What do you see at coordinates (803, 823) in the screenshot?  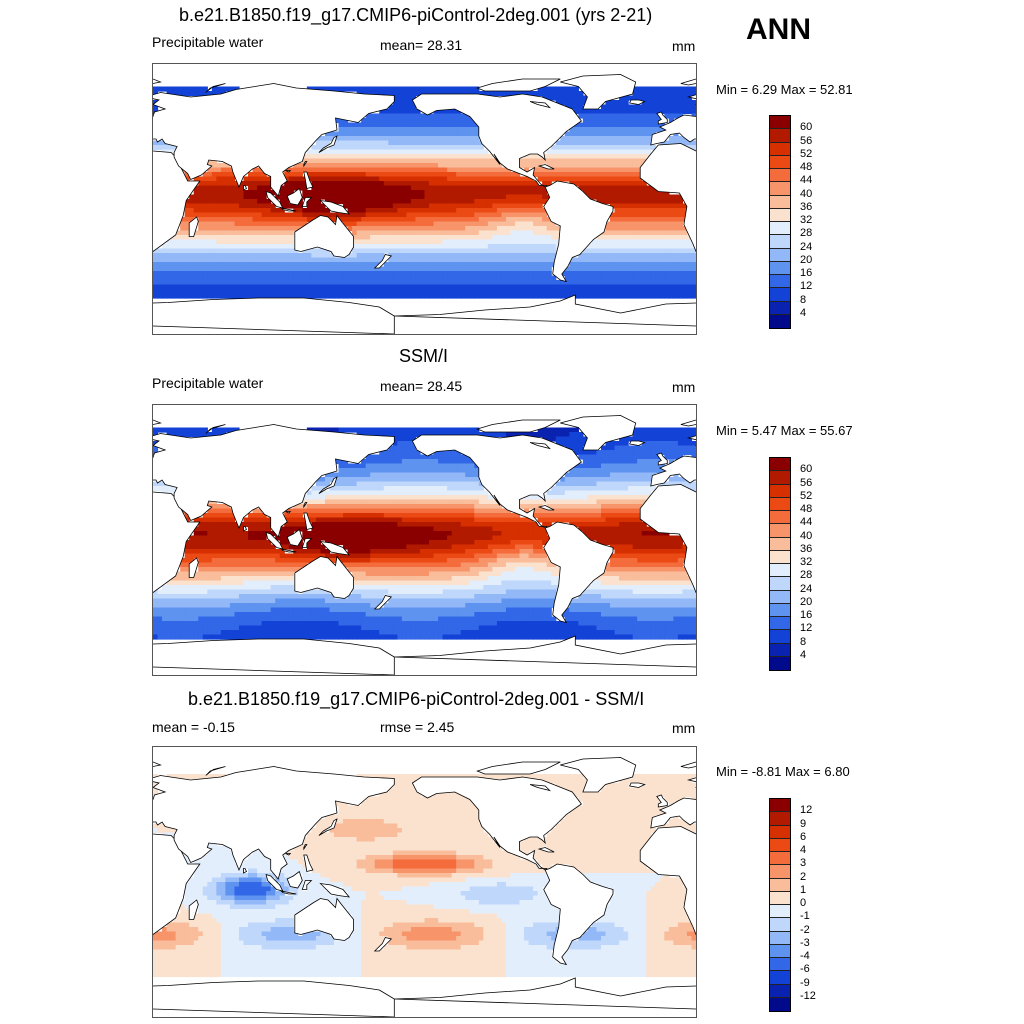 I see `colorbar-tick-label: 9` at bounding box center [803, 823].